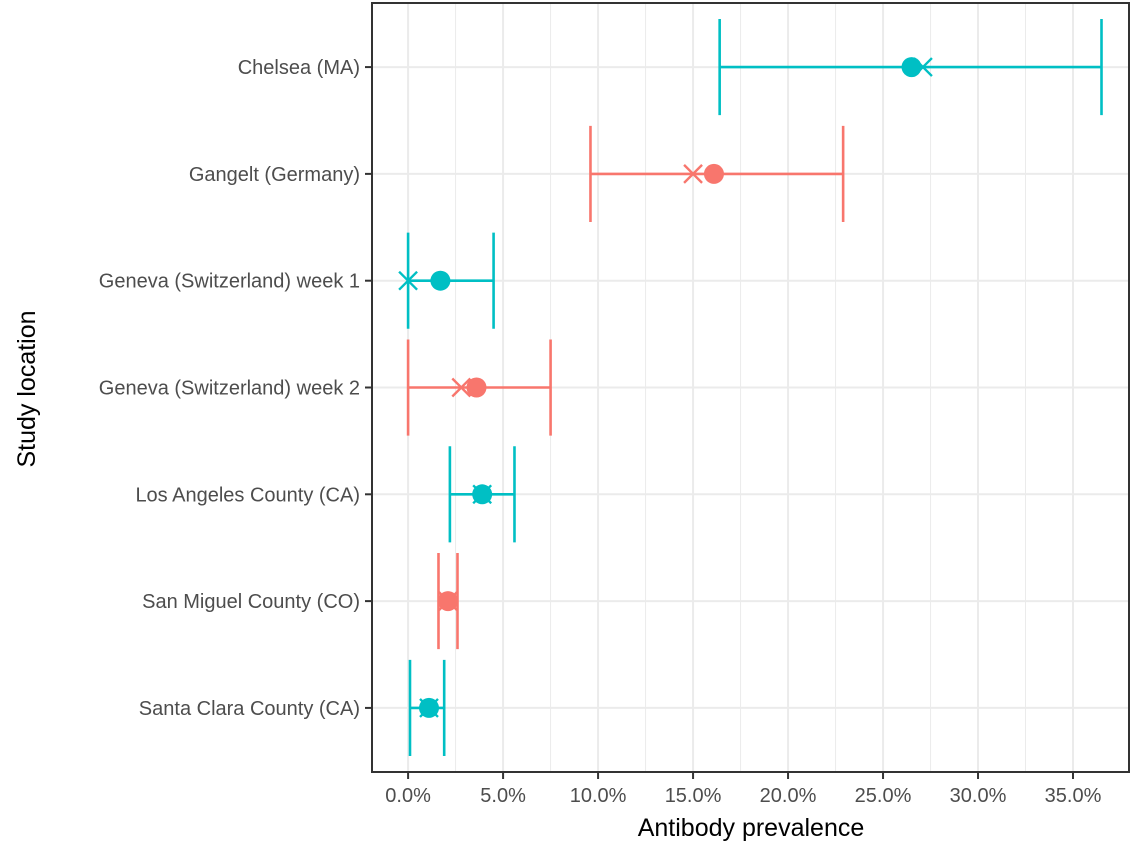 Image resolution: width=1130 pixels, height=843 pixels. I want to click on y-axis-title: Study location, so click(27, 388).